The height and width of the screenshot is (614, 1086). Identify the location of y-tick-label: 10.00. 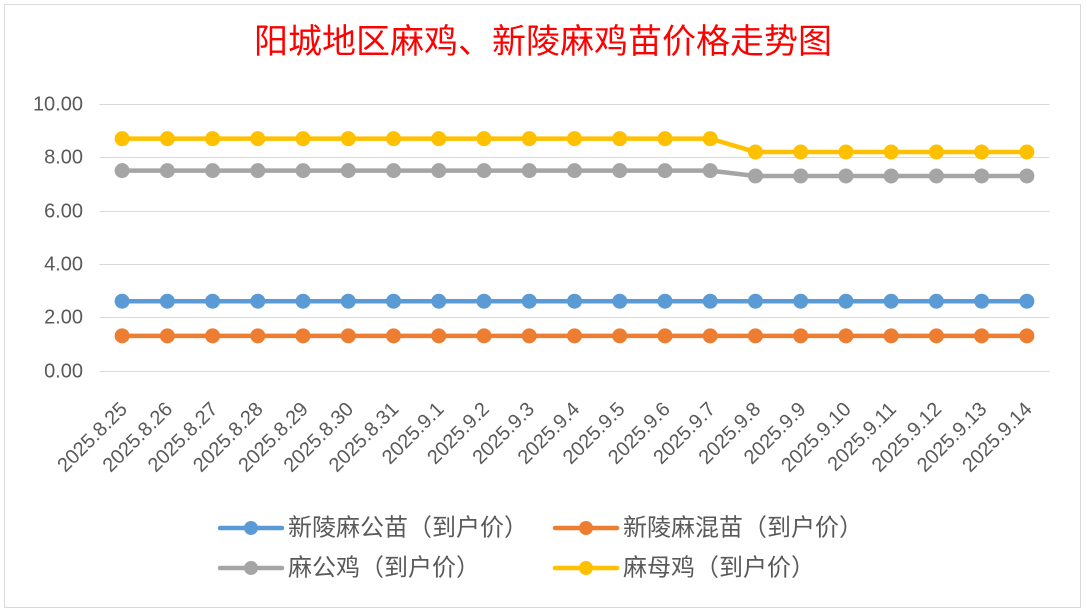
(58, 105).